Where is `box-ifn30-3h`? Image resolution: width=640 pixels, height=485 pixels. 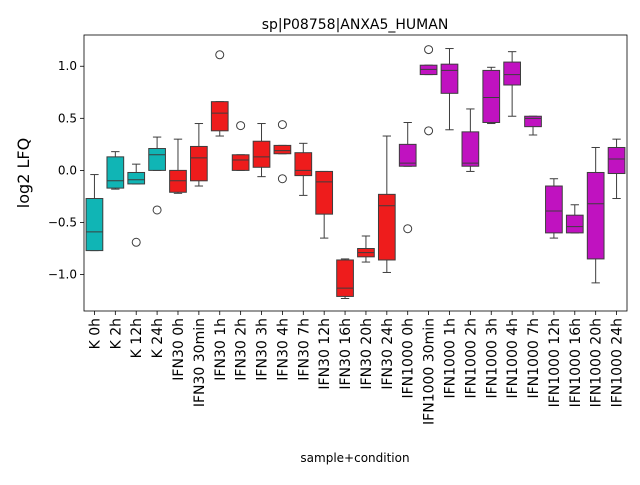
box-ifn30-3h is located at coordinates (261, 150).